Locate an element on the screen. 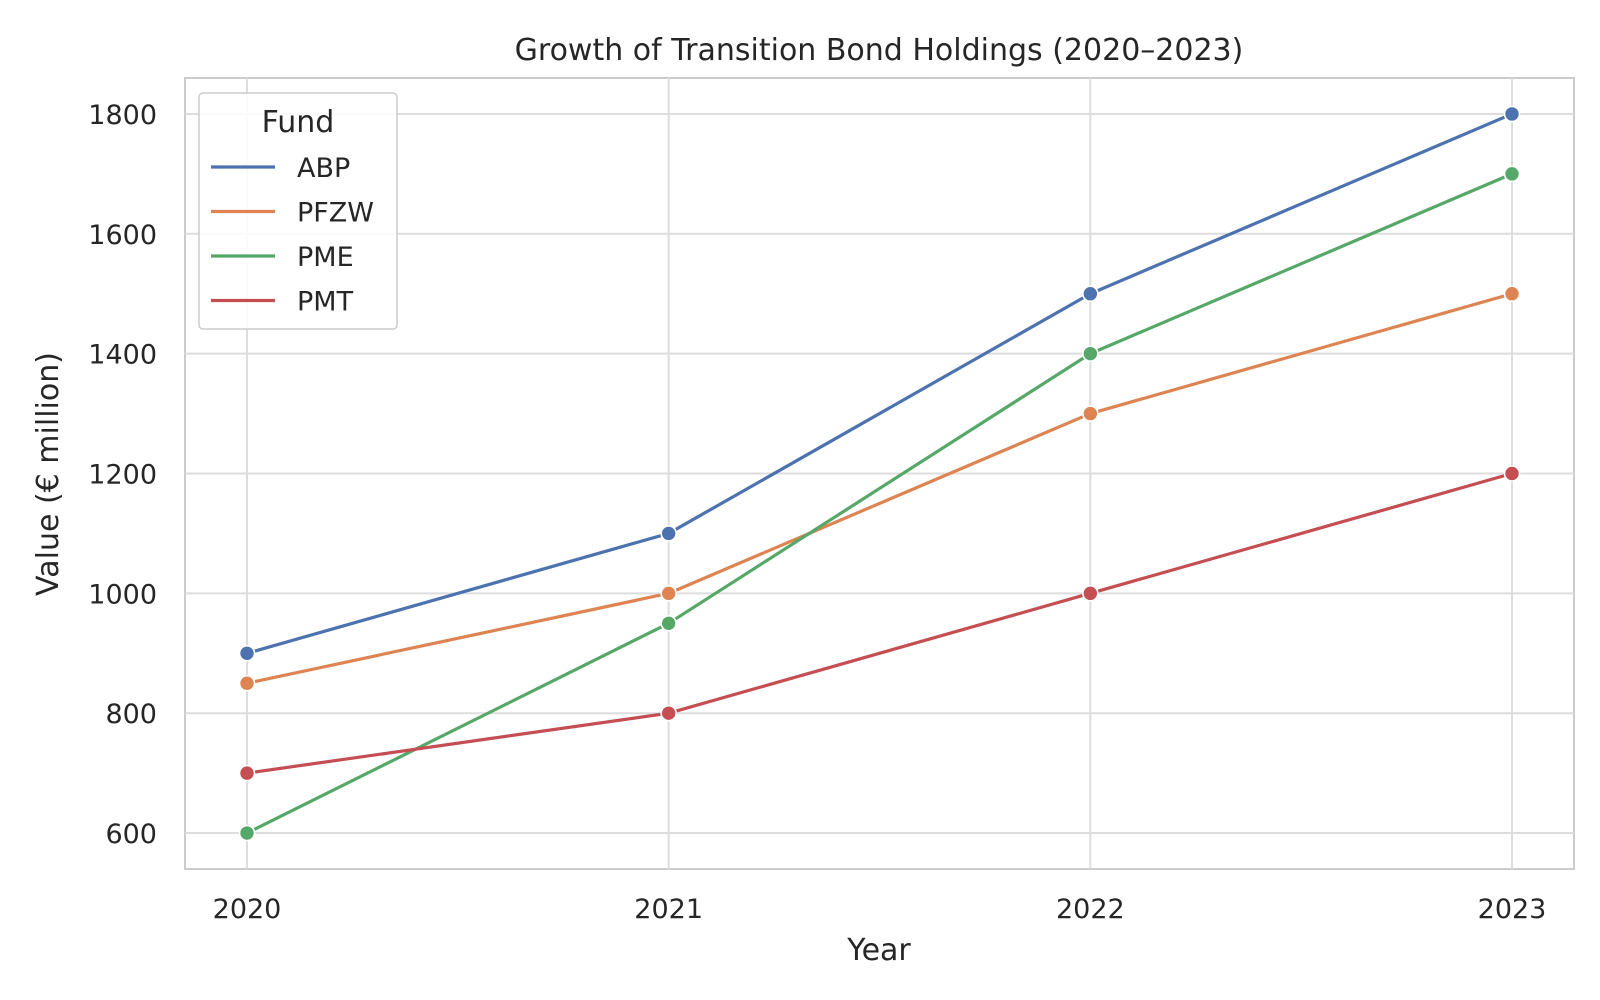  y-tick-label: 600 is located at coordinates (131, 834).